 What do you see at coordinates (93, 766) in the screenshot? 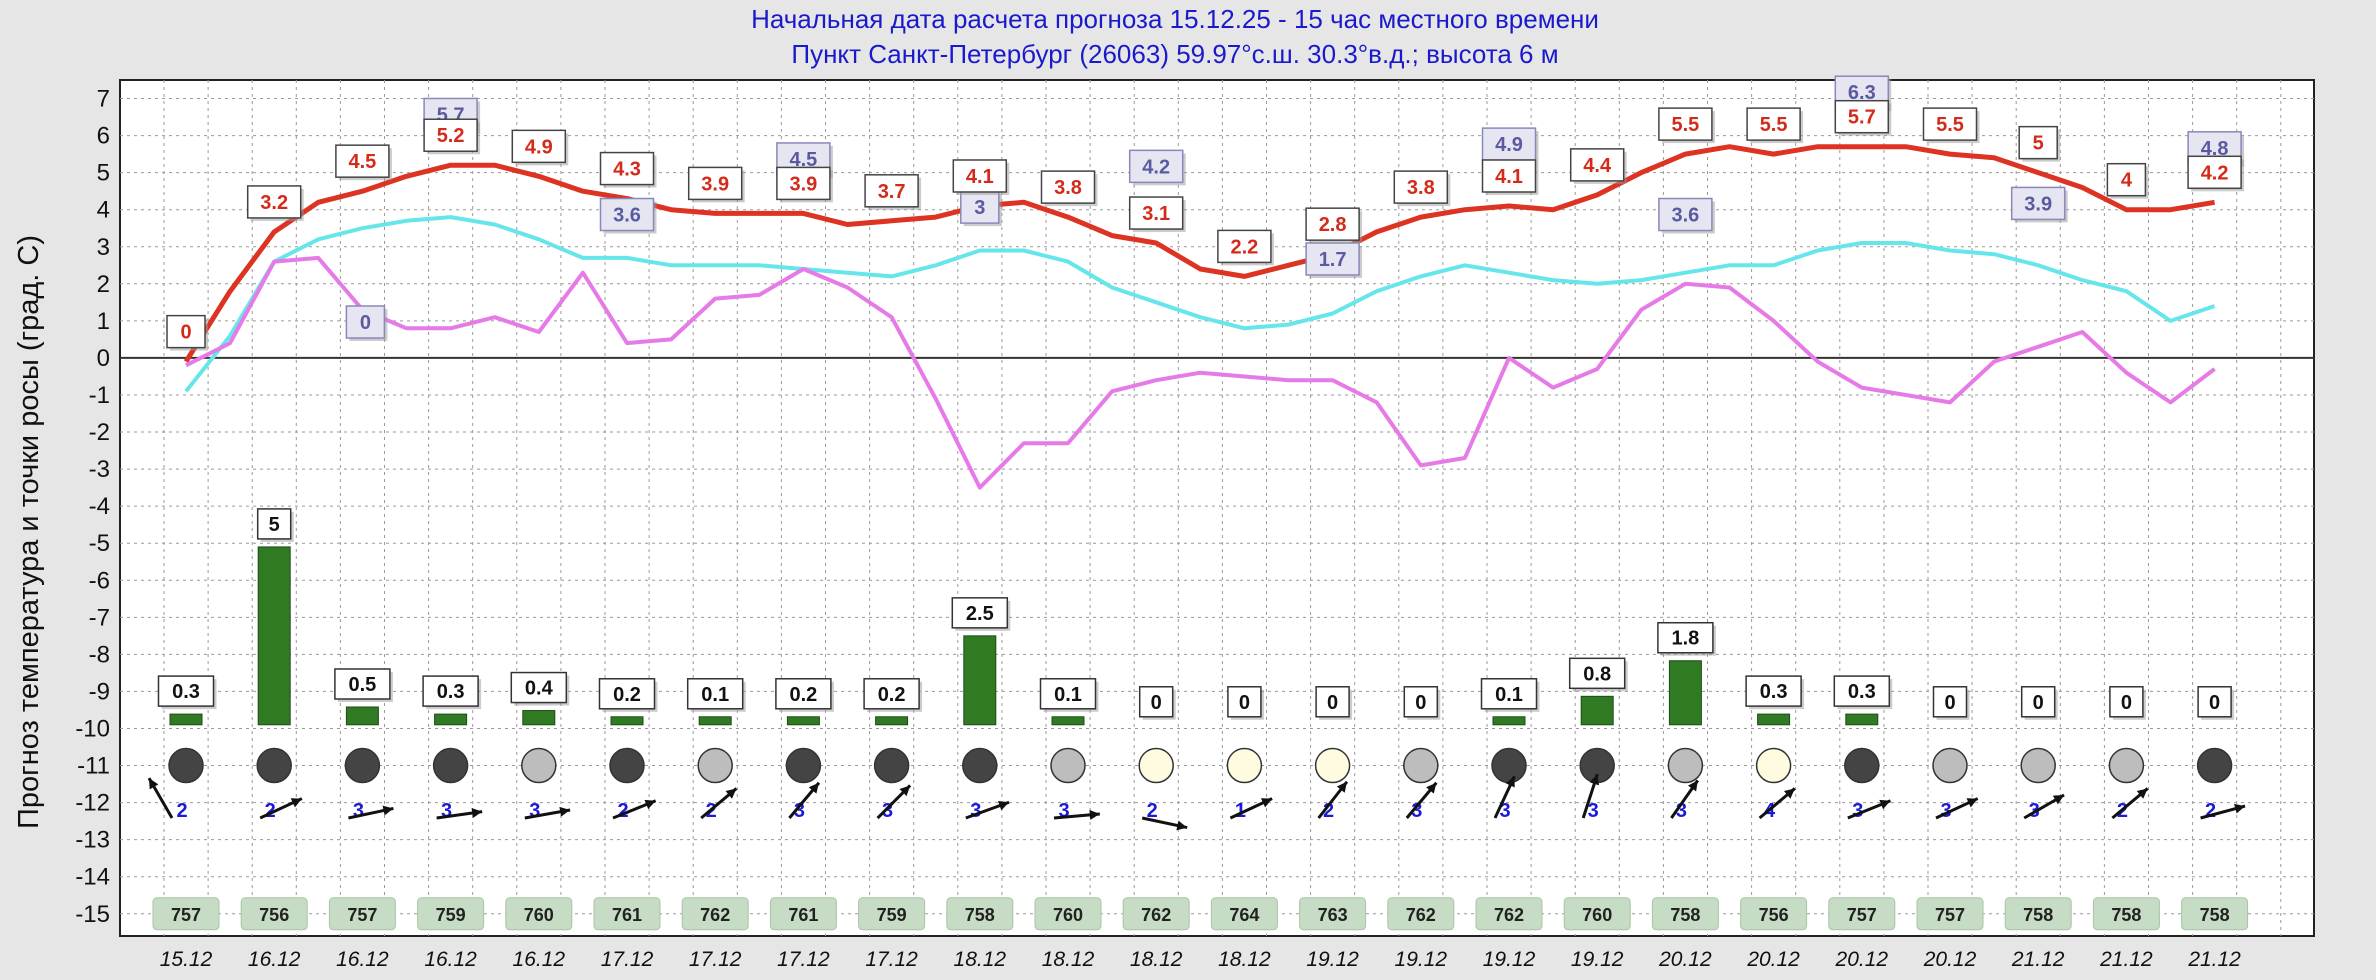
I see `y-tick-label: -11` at bounding box center [93, 766].